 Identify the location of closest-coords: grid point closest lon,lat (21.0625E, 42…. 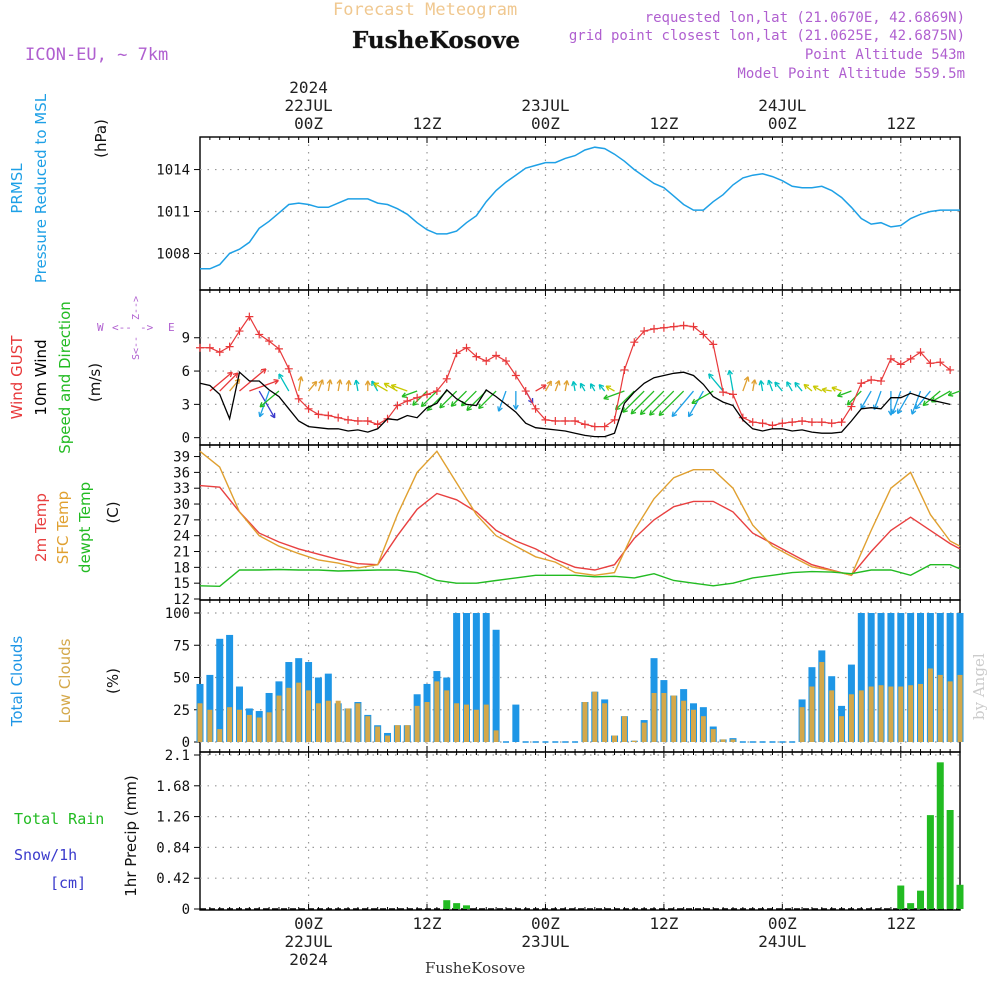
(767, 36).